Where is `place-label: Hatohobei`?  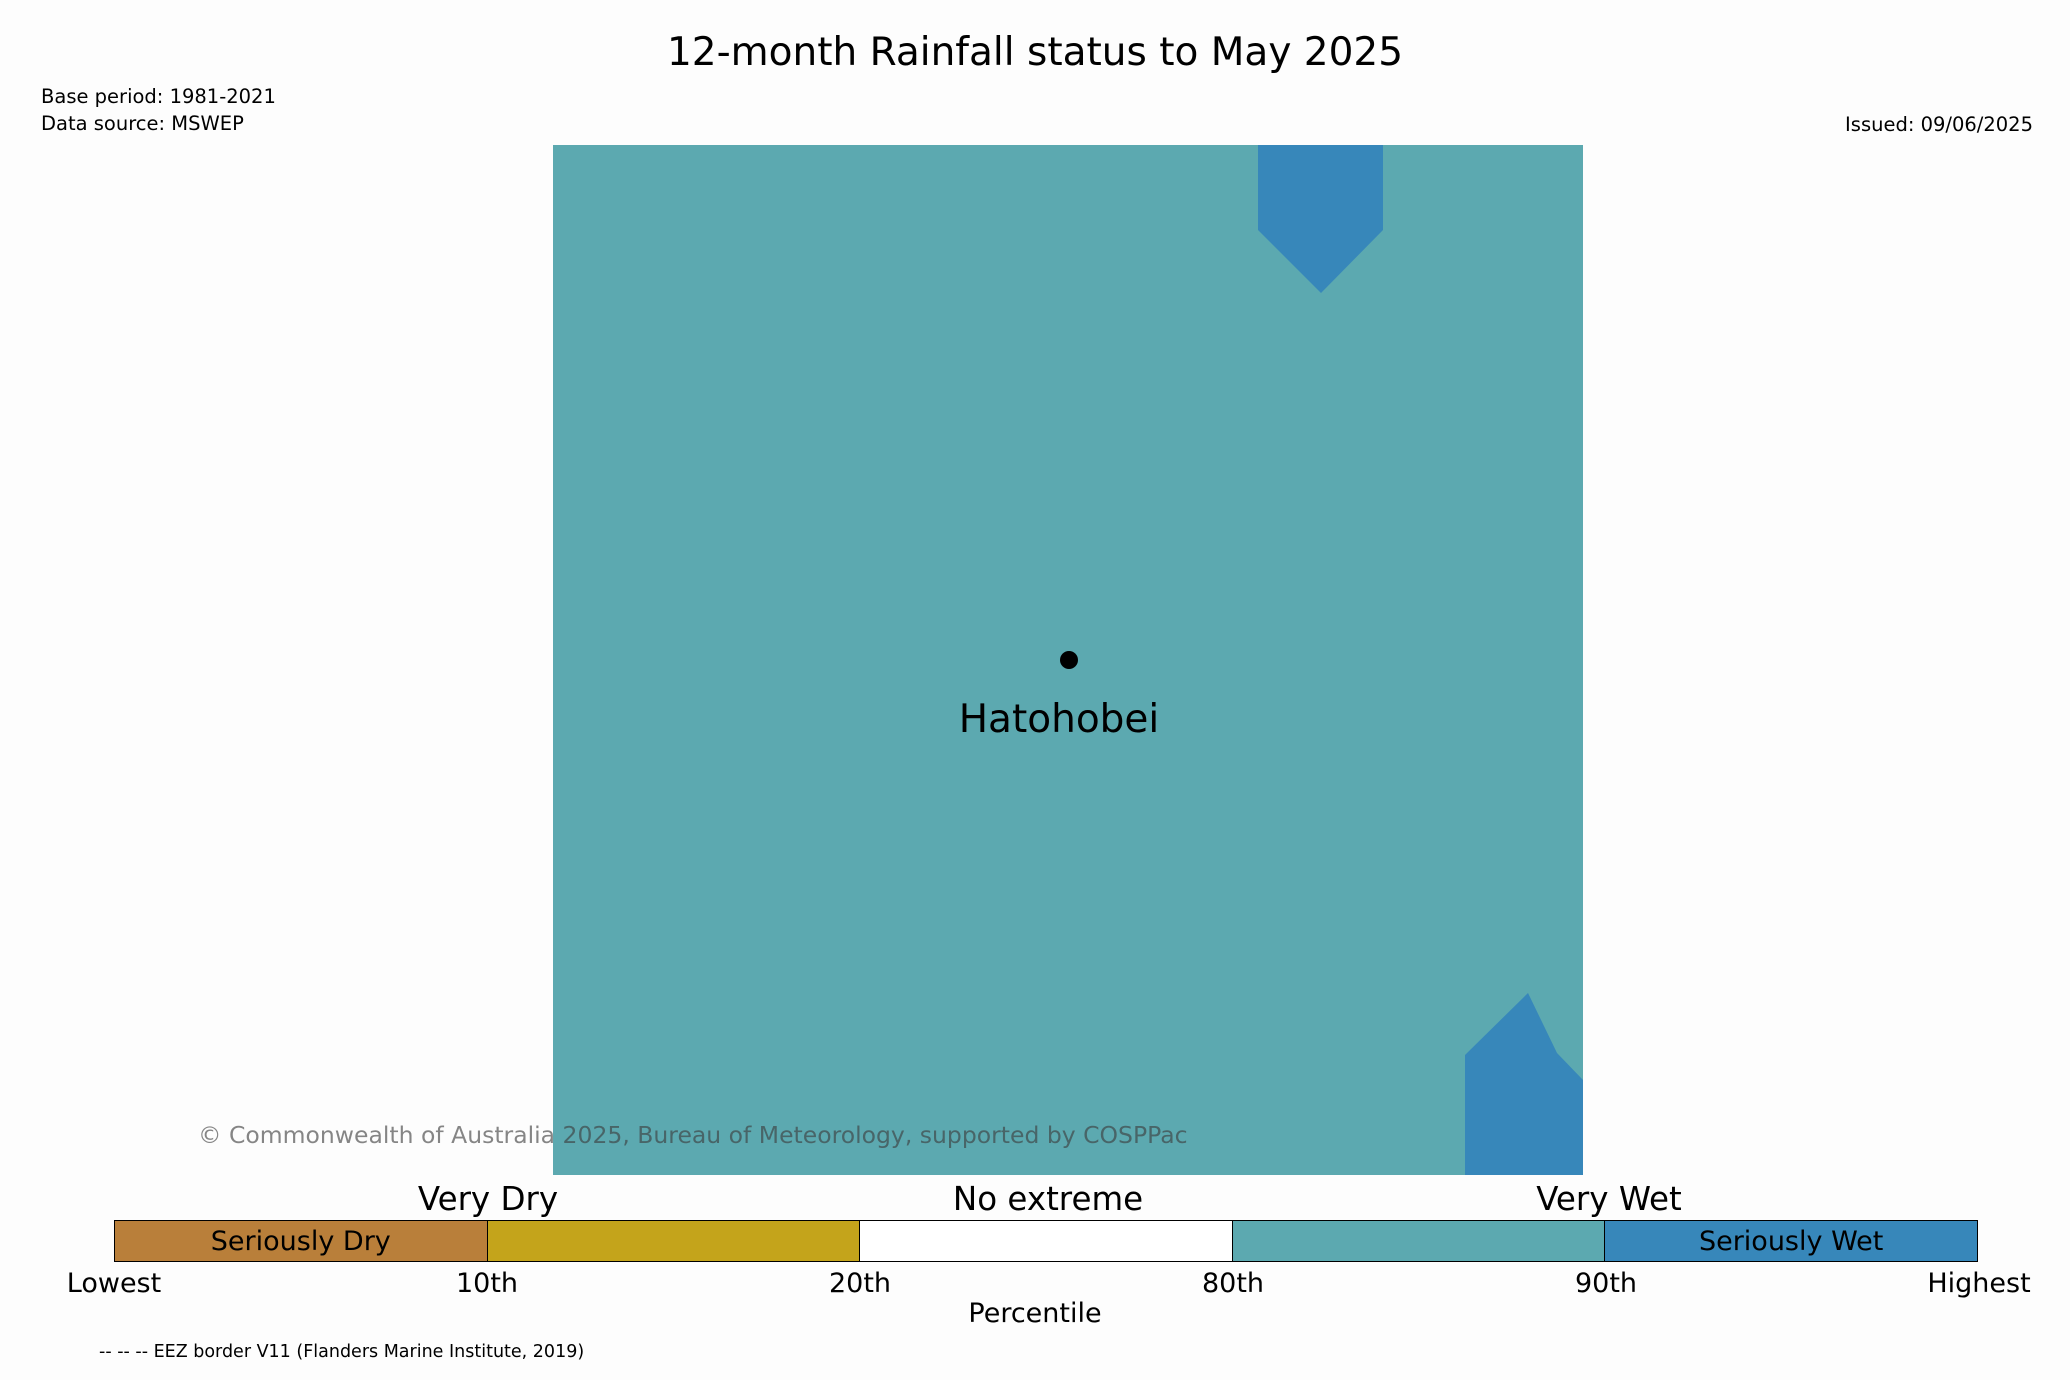
place-label: Hatohobei is located at coordinates (1059, 719).